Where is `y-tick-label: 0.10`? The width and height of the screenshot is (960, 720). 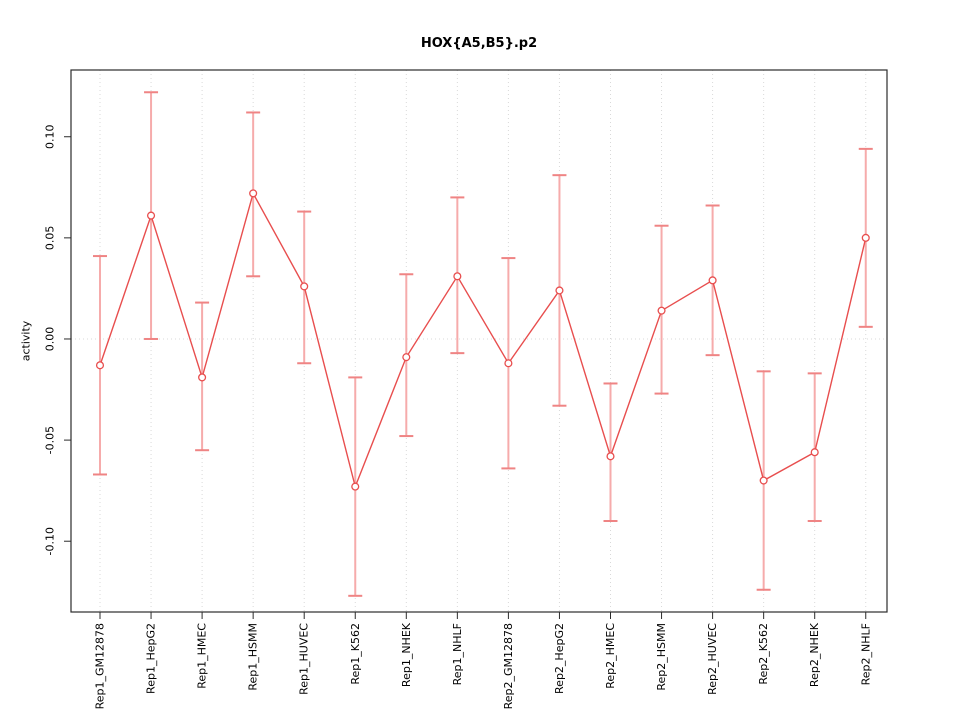 y-tick-label: 0.10 is located at coordinates (50, 136).